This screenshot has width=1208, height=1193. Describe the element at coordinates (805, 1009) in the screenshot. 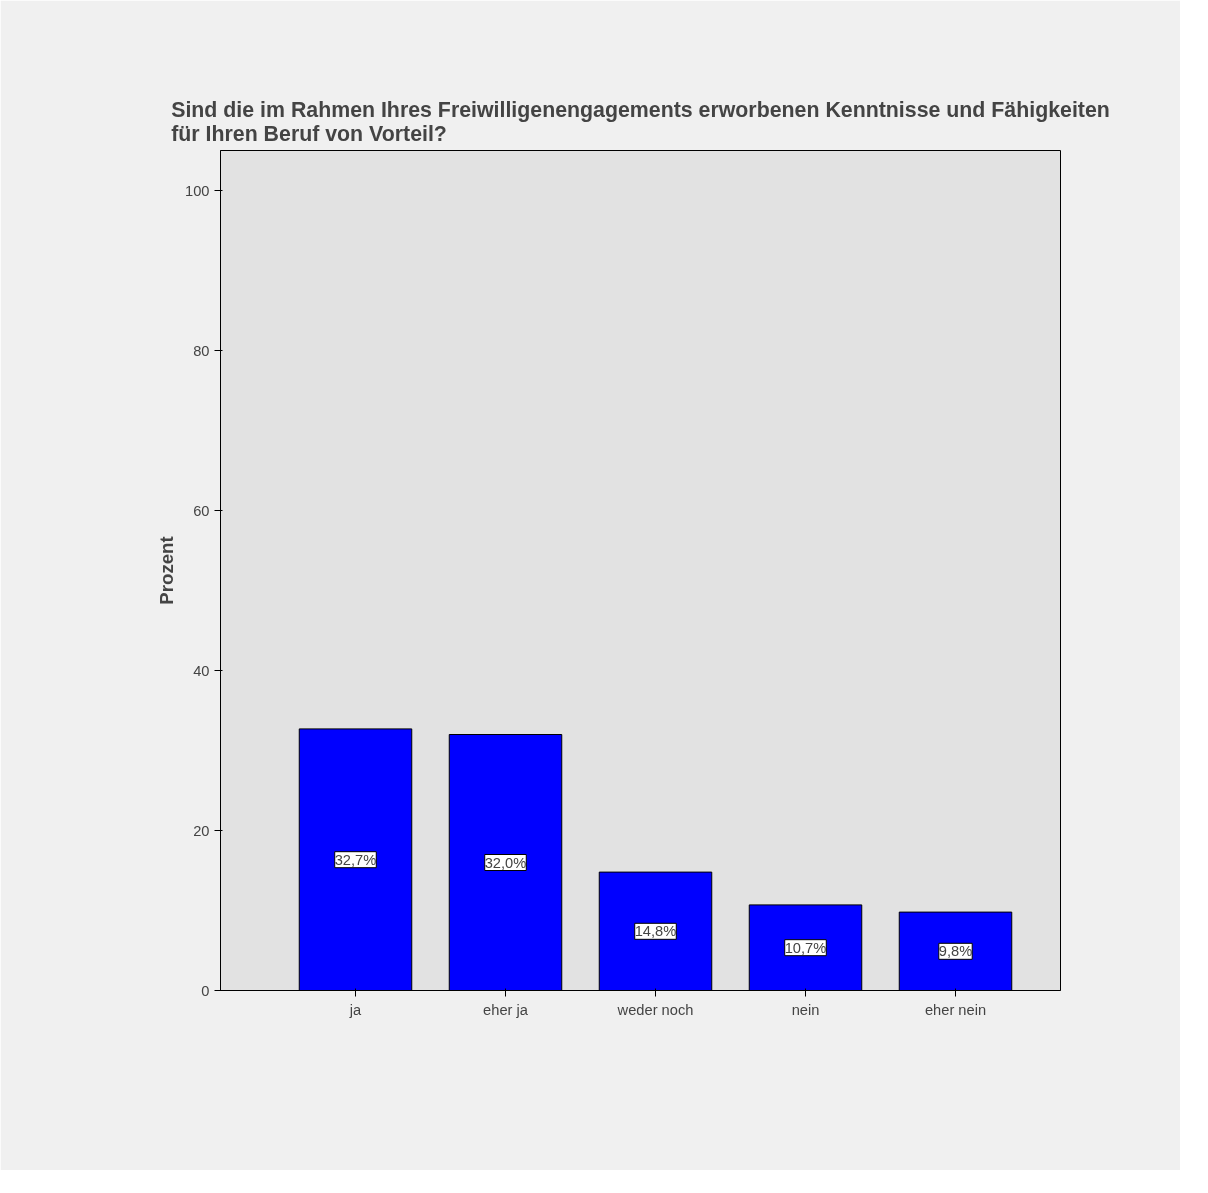

I see `x-tick-label: nein` at that location.